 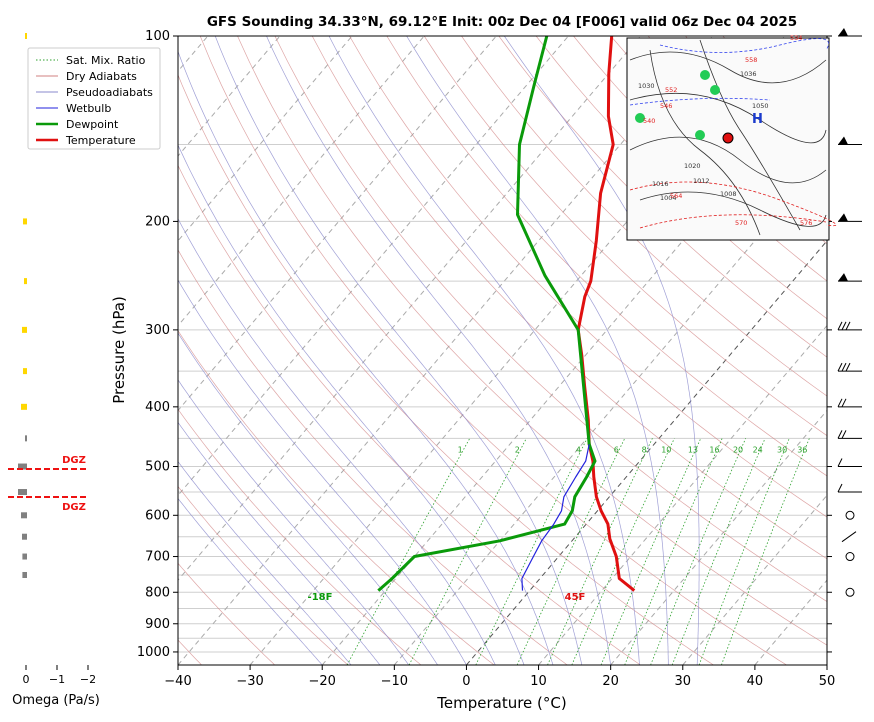 What do you see at coordinates (88, 679) in the screenshot?
I see `omega-tick-2: −2` at bounding box center [88, 679].